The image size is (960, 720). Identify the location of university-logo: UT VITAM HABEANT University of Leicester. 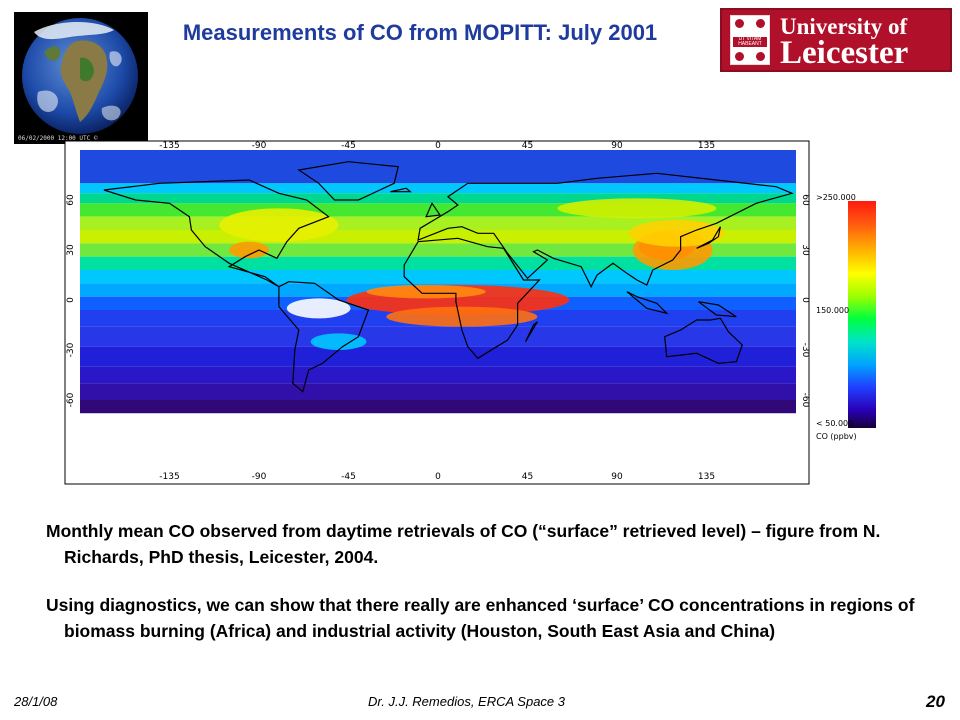
(836, 40).